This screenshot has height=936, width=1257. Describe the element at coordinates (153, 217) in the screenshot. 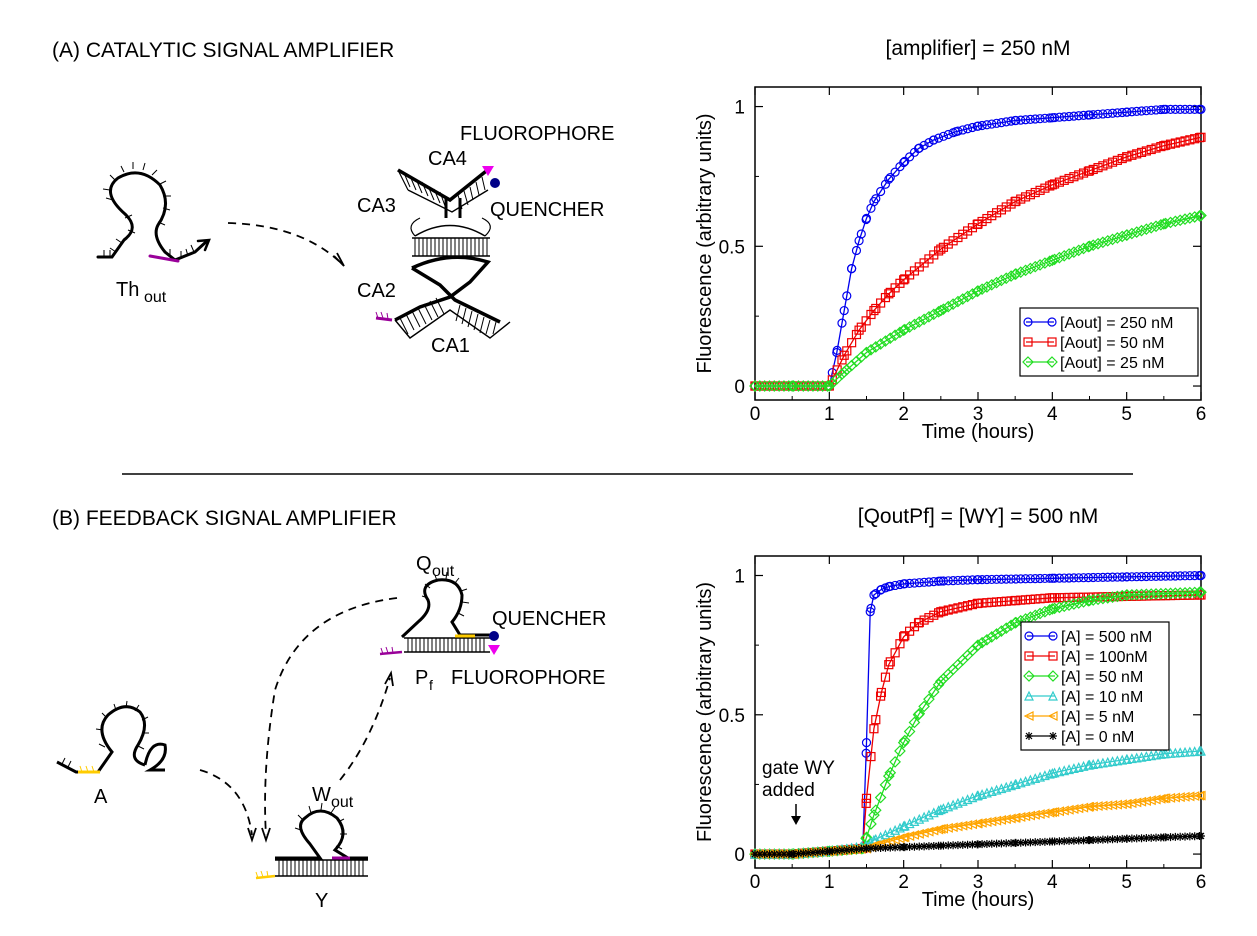

I see `th-out-strand` at that location.